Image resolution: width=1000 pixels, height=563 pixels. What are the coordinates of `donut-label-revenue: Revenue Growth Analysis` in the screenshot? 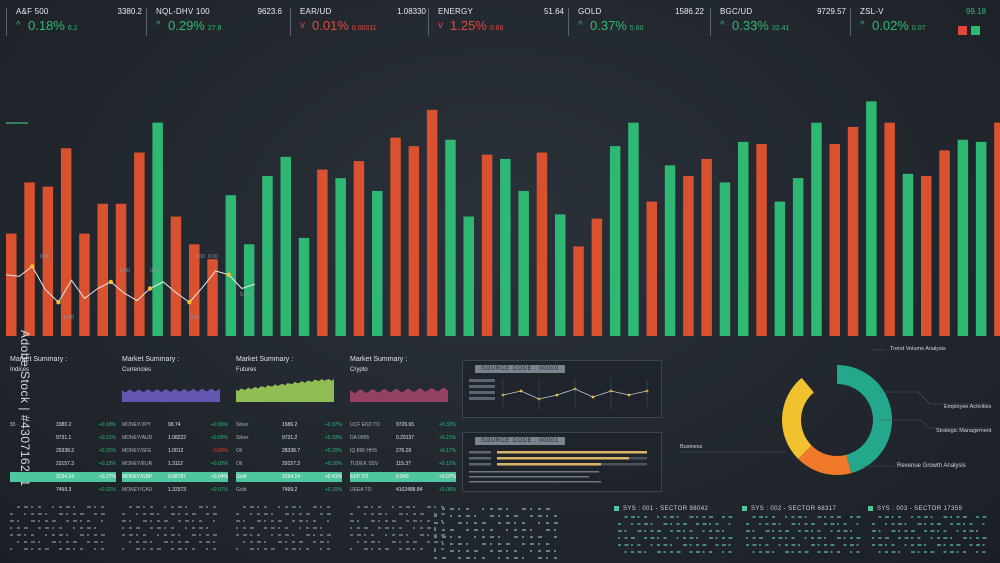 It's located at (931, 466).